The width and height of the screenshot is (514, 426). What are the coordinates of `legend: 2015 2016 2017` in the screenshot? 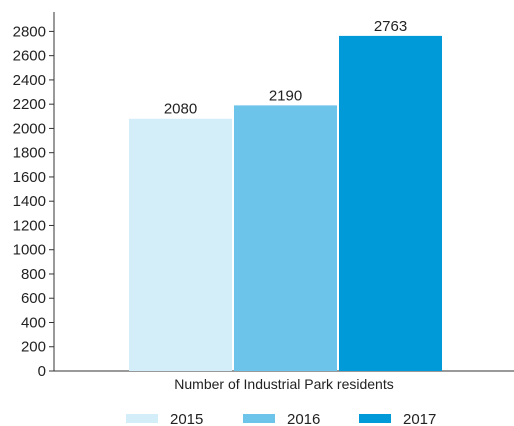 It's located at (281, 418).